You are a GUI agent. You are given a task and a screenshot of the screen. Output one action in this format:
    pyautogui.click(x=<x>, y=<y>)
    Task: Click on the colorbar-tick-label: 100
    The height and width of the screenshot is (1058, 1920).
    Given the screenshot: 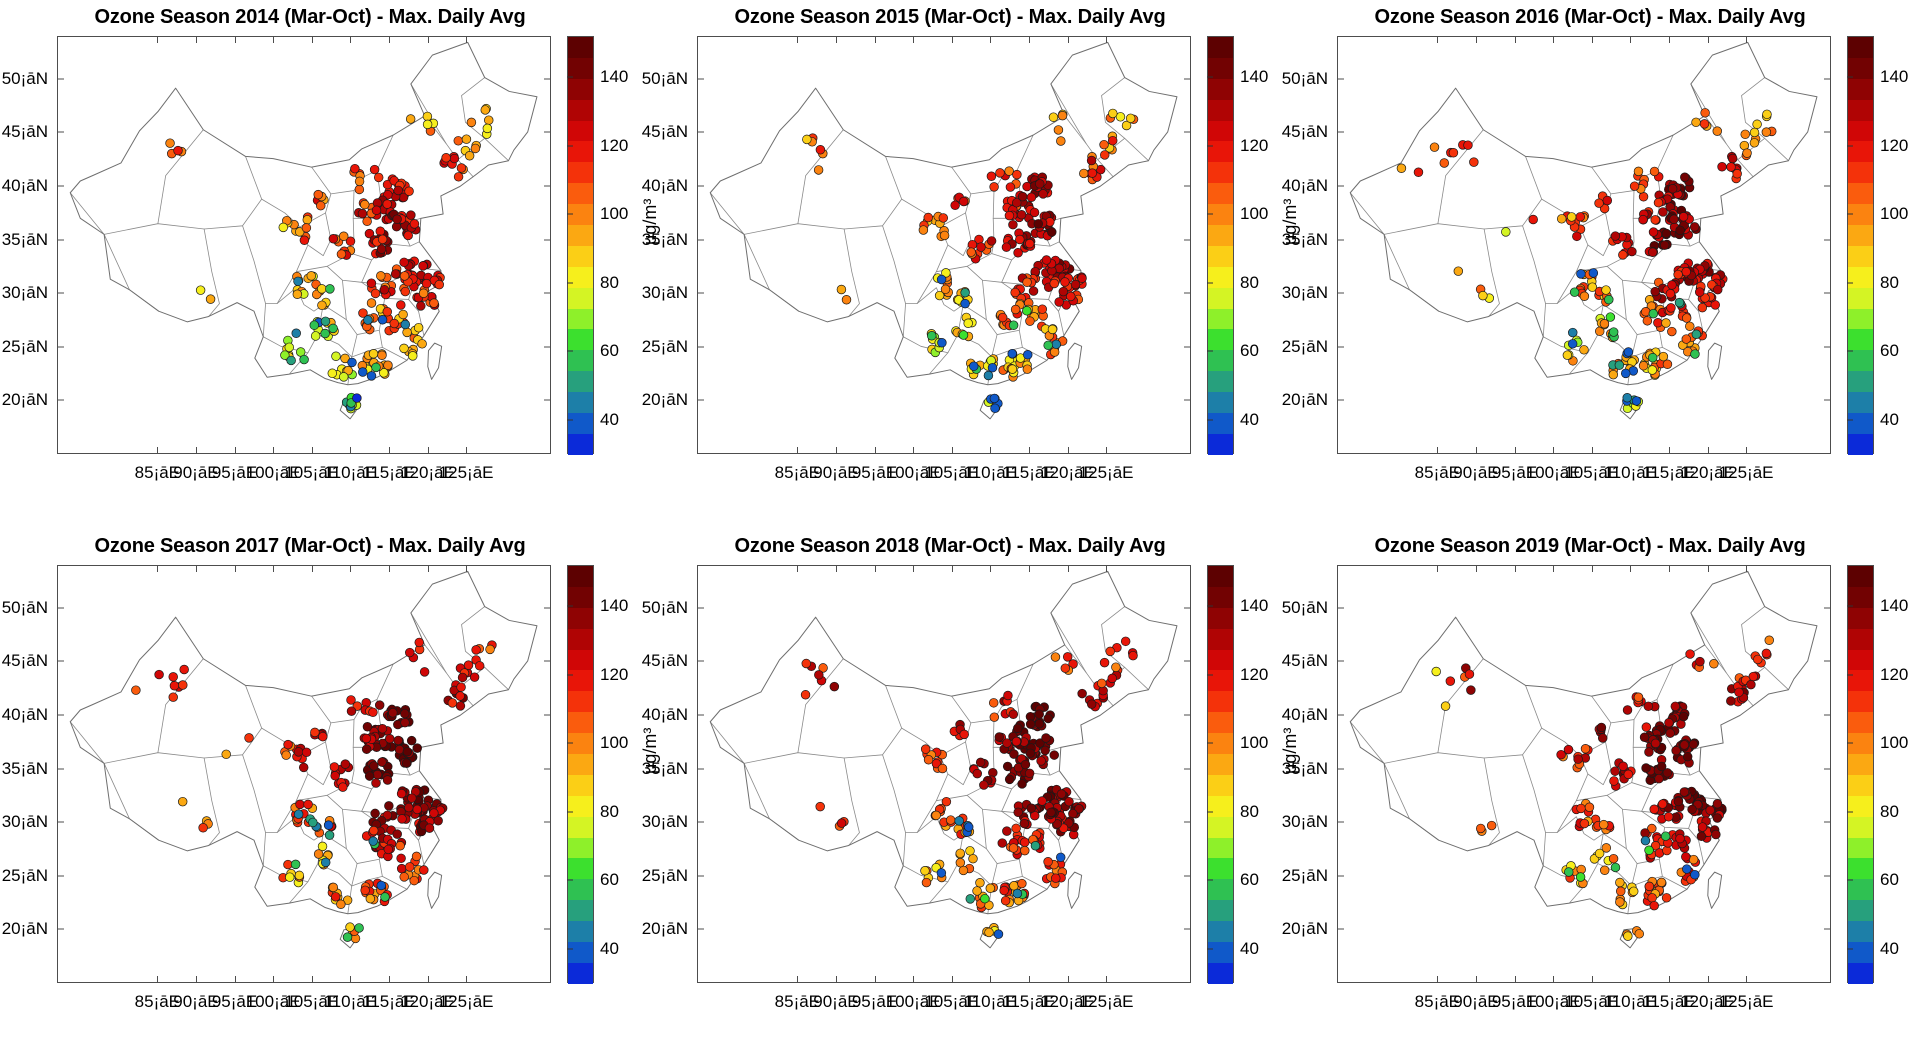 What is the action you would take?
    pyautogui.click(x=1894, y=214)
    